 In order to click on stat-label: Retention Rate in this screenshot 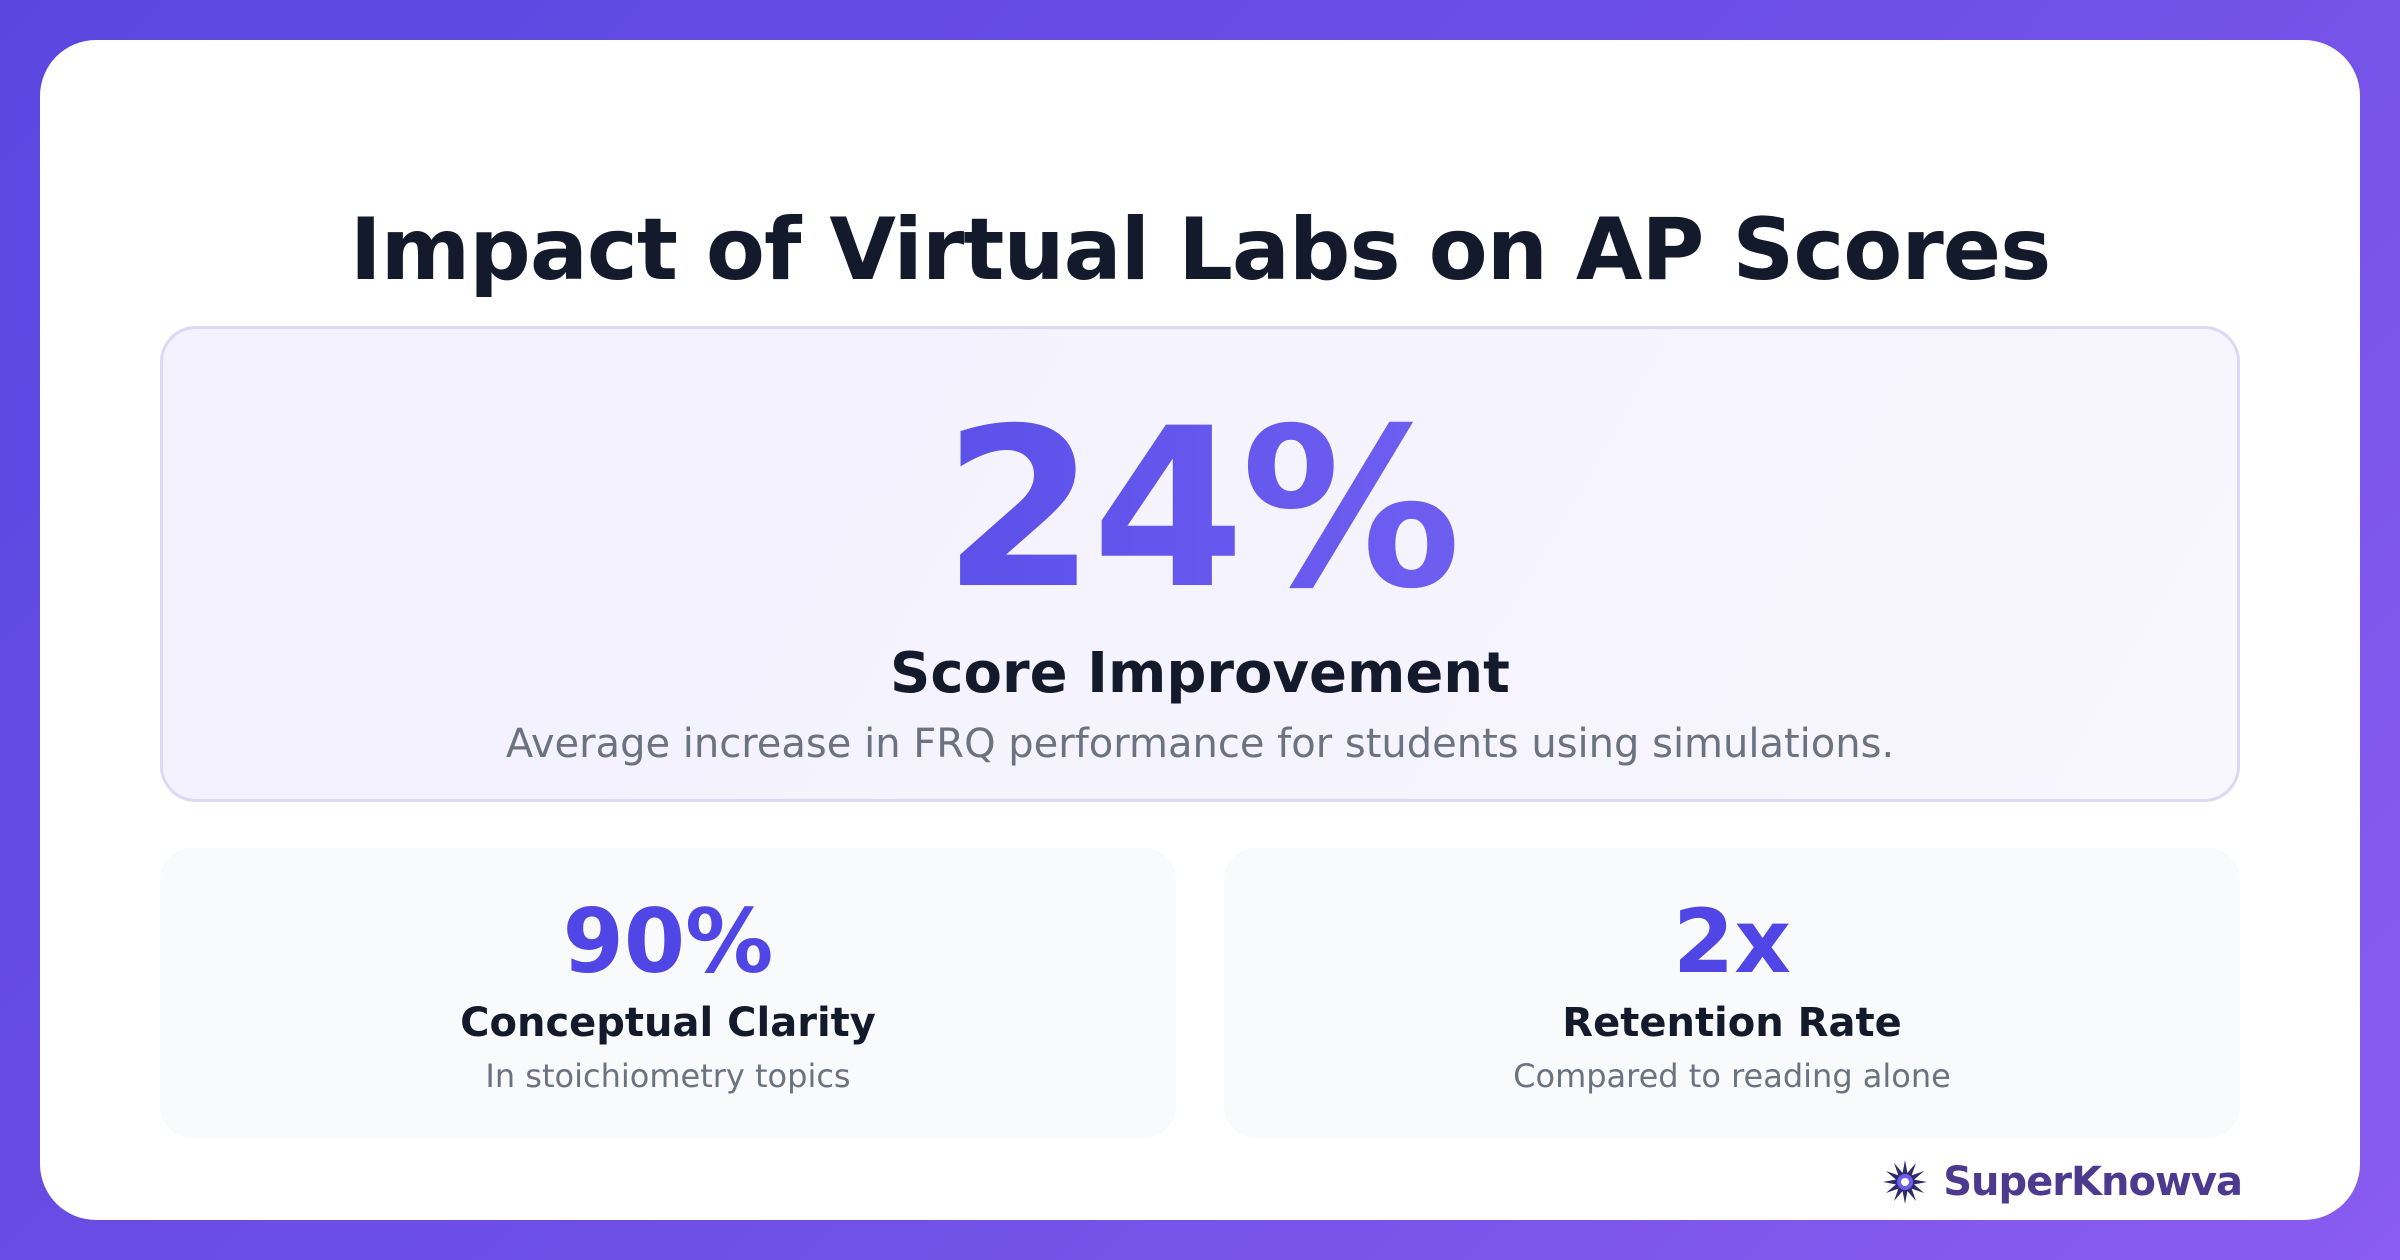, I will do `click(1732, 1023)`.